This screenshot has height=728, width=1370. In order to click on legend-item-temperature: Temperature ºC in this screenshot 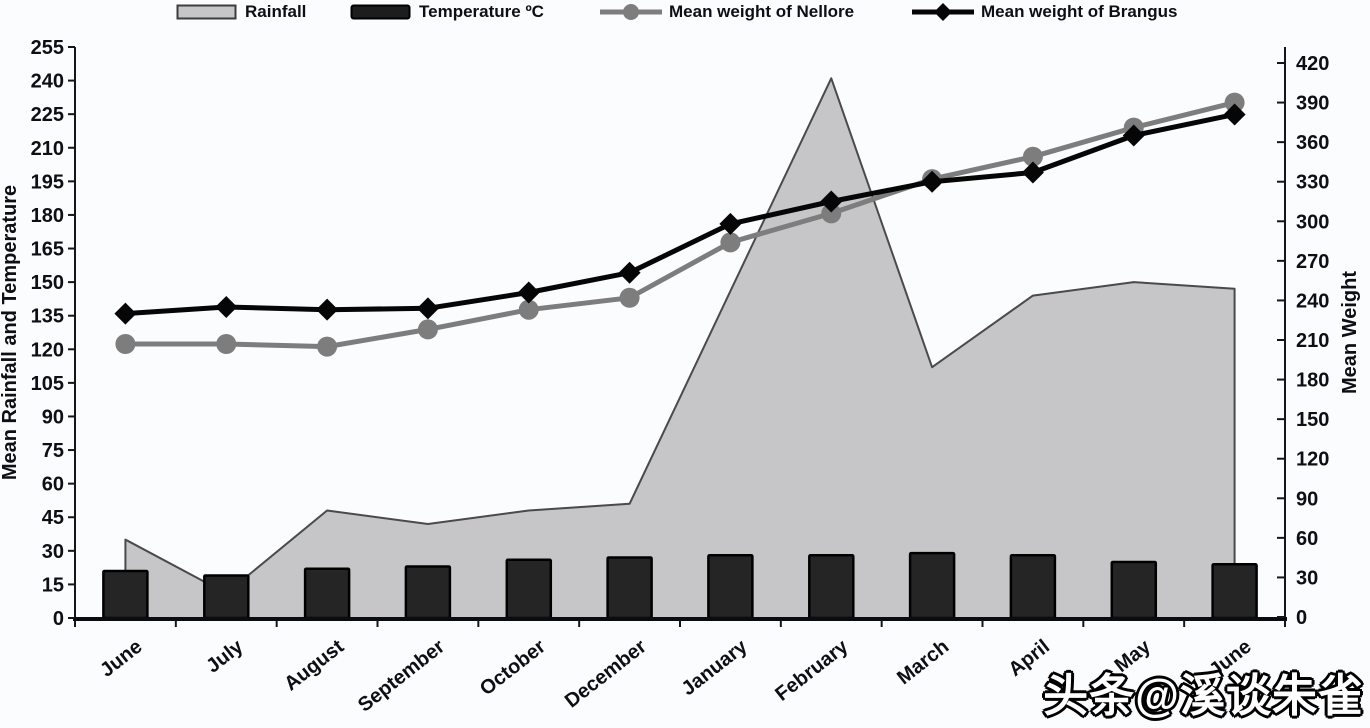, I will do `click(447, 12)`.